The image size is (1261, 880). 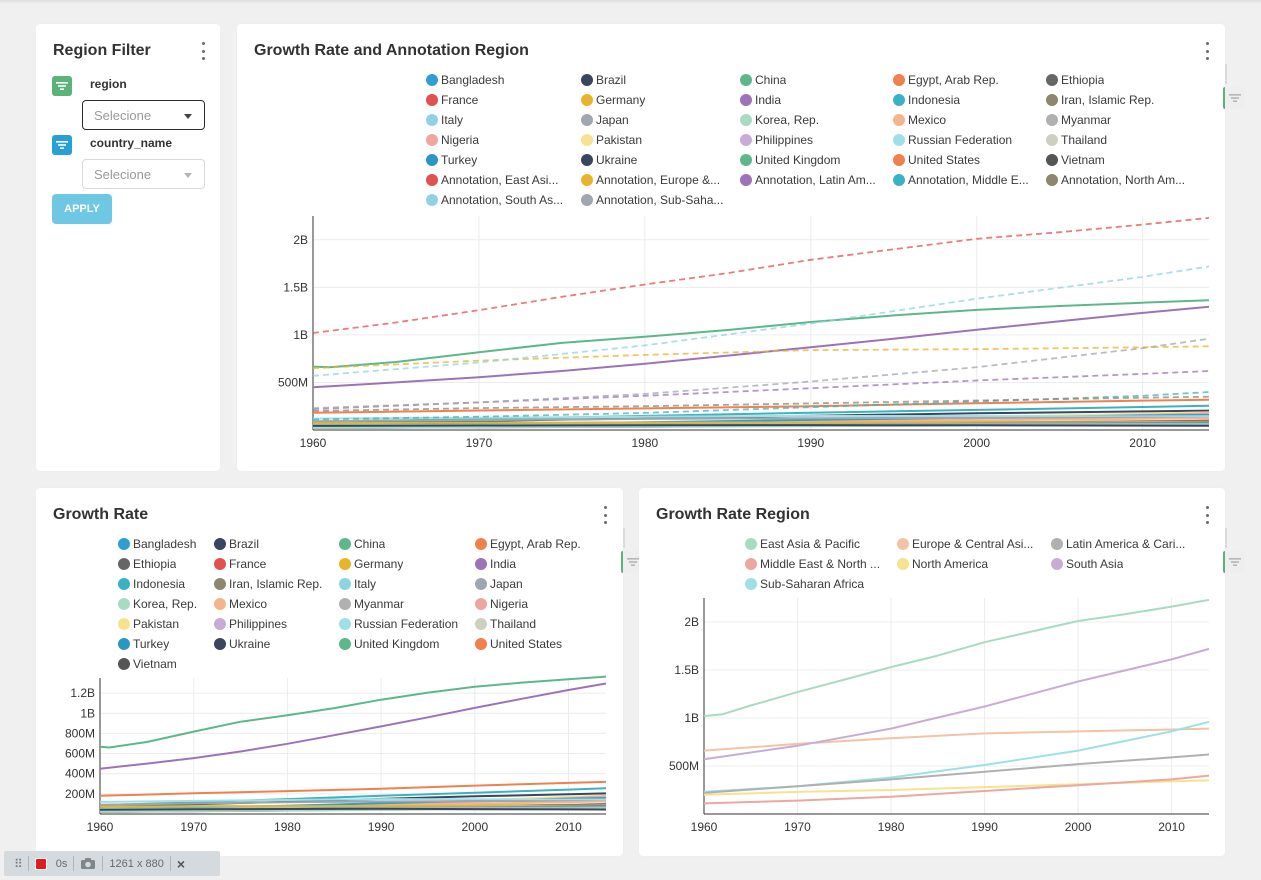 I want to click on series-line-annotation-latin-am, so click(x=761, y=390).